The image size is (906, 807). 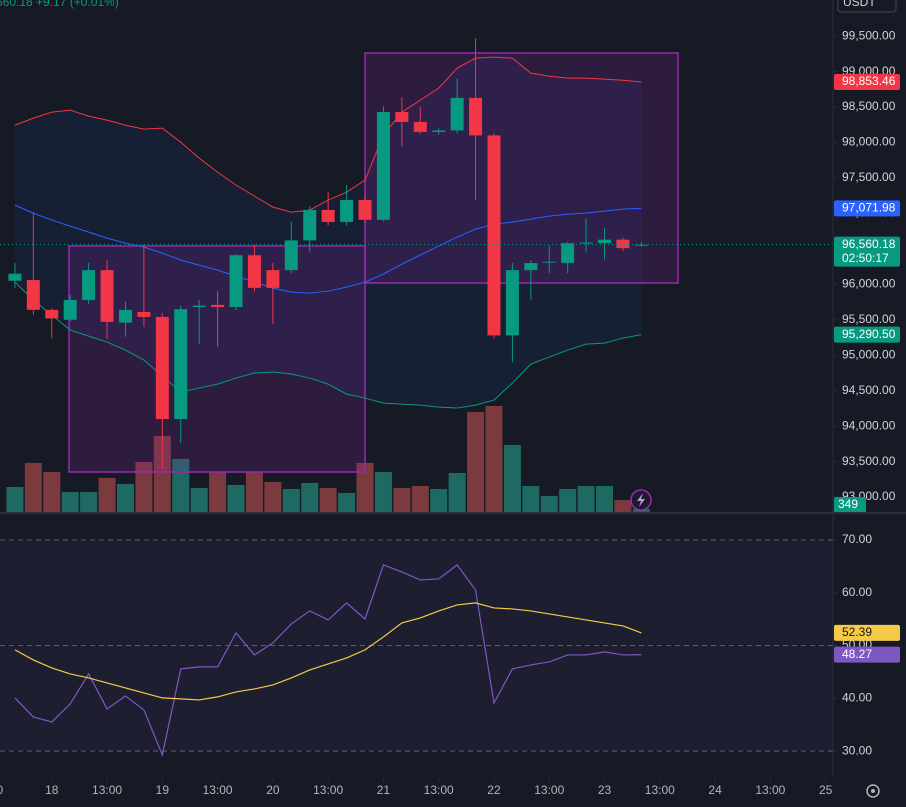 I want to click on y-tick-label: 94,500.00, so click(x=869, y=390).